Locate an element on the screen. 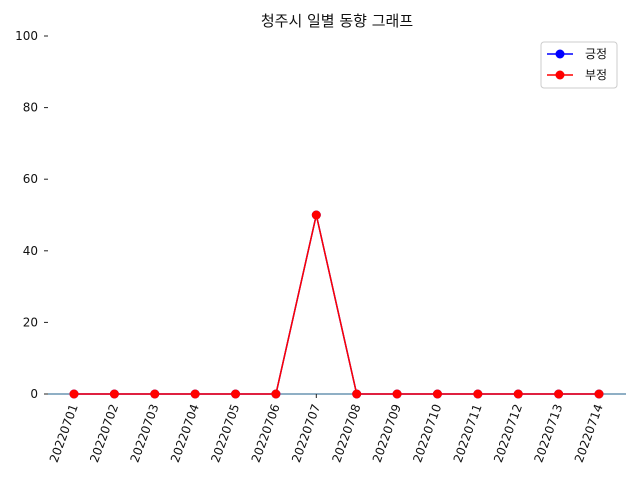  y-tick-label: 0 is located at coordinates (34, 394).